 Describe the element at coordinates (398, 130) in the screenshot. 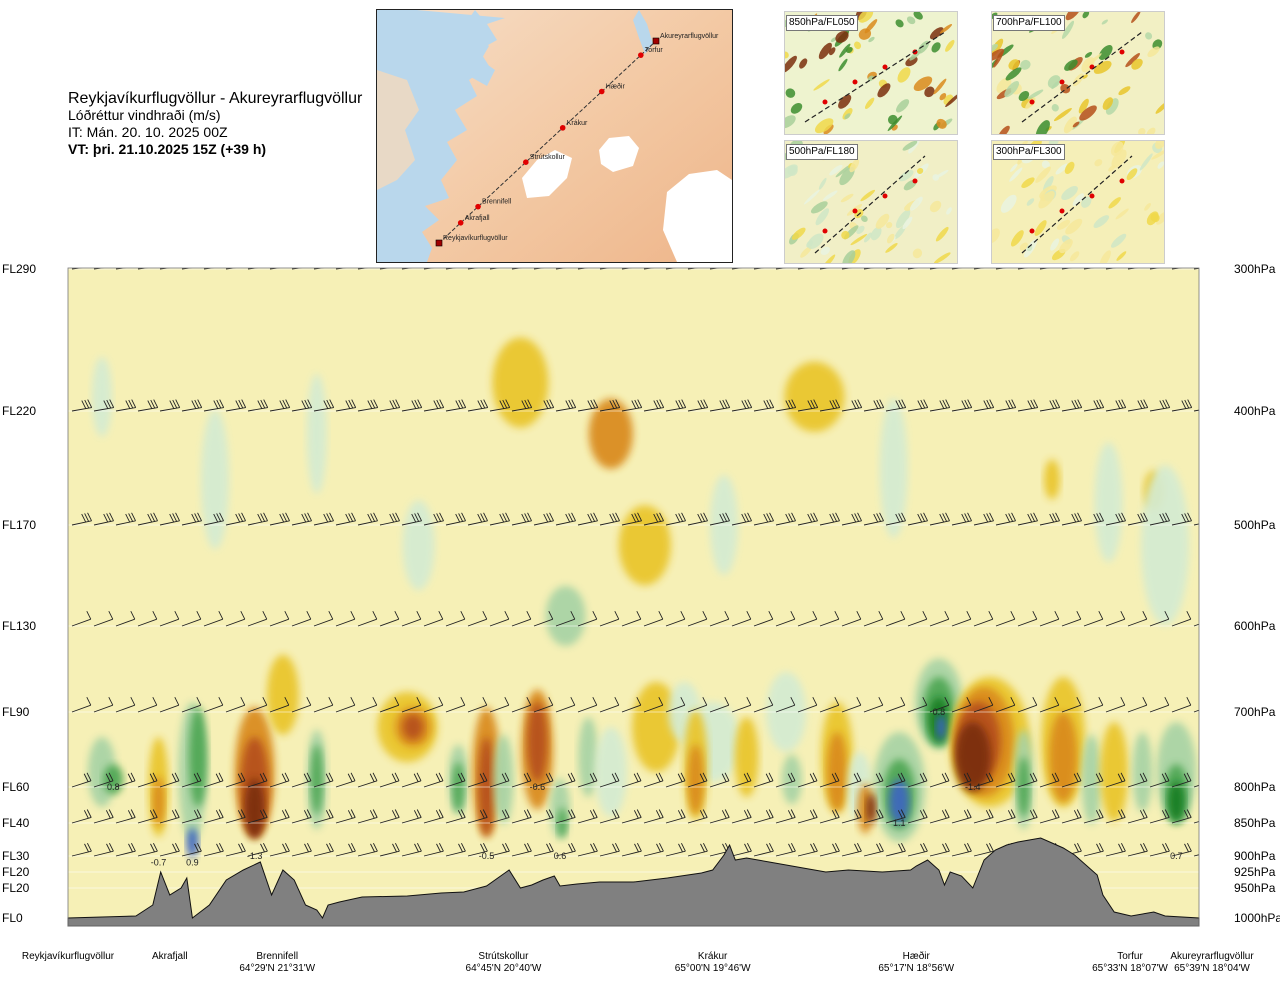

I see `peninsula` at that location.